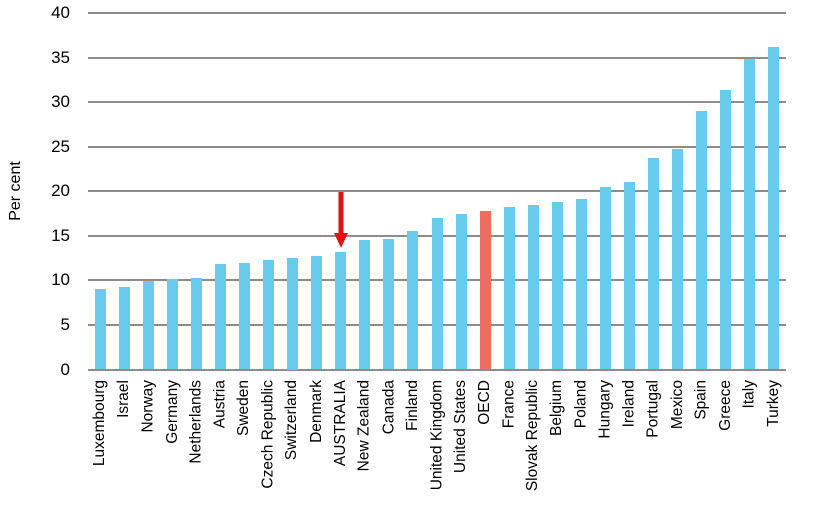 The image size is (813, 505). I want to click on y-tick-label: 25, so click(60, 146).